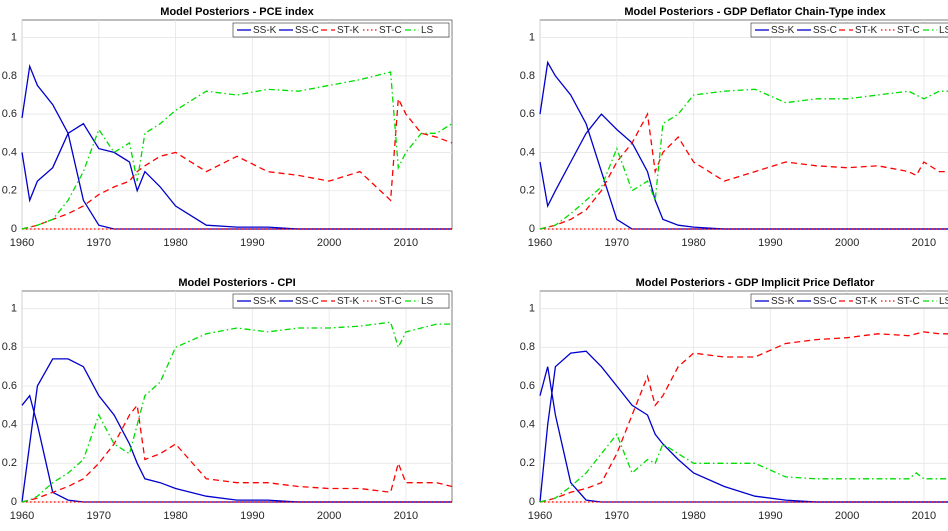 This screenshot has width=948, height=531. Describe the element at coordinates (236, 283) in the screenshot. I see `chart-title: Model Posteriors - CPI` at that location.